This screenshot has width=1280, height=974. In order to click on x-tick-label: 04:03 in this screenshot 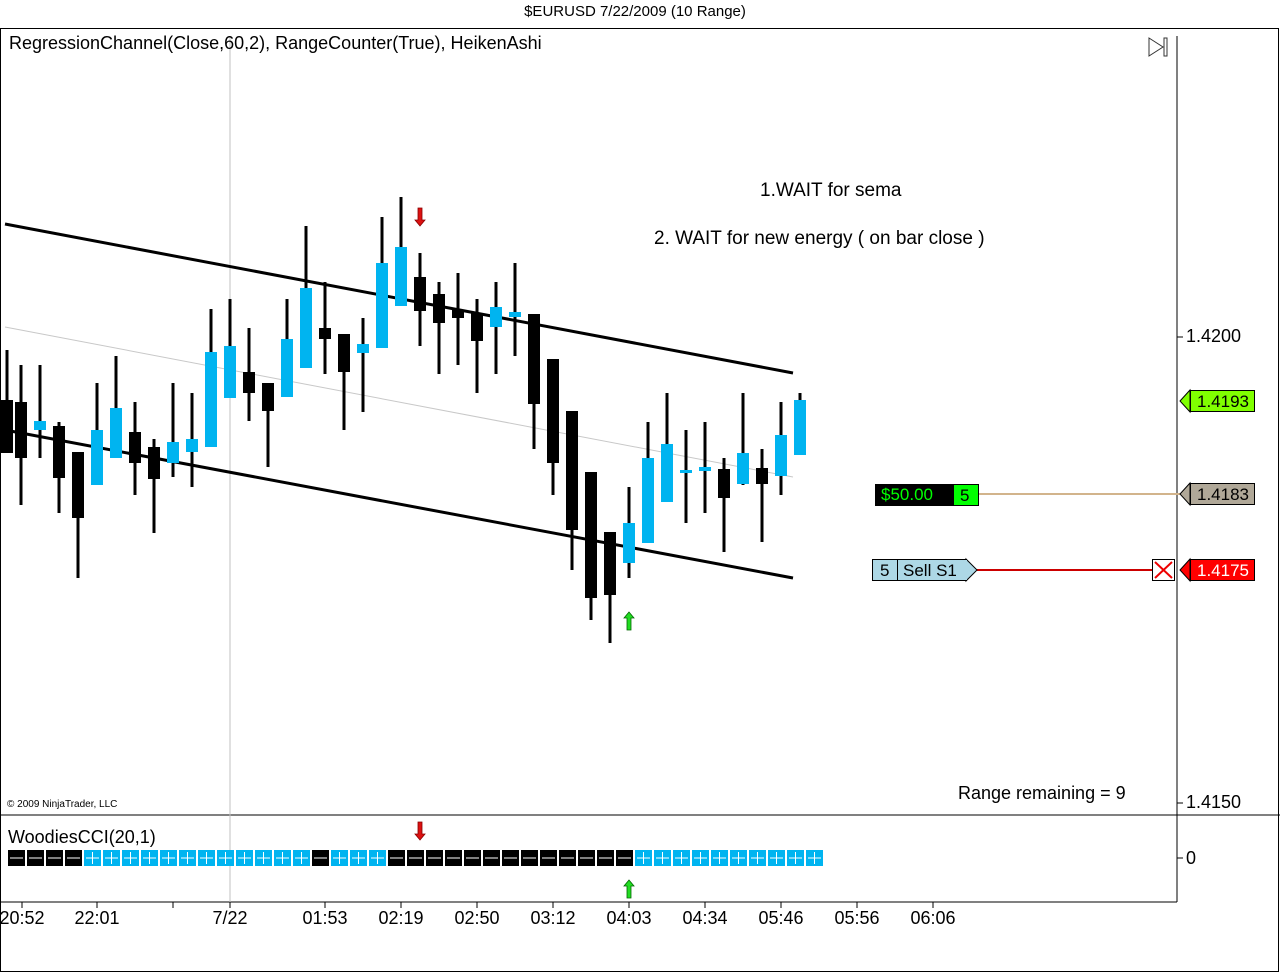, I will do `click(629, 918)`.